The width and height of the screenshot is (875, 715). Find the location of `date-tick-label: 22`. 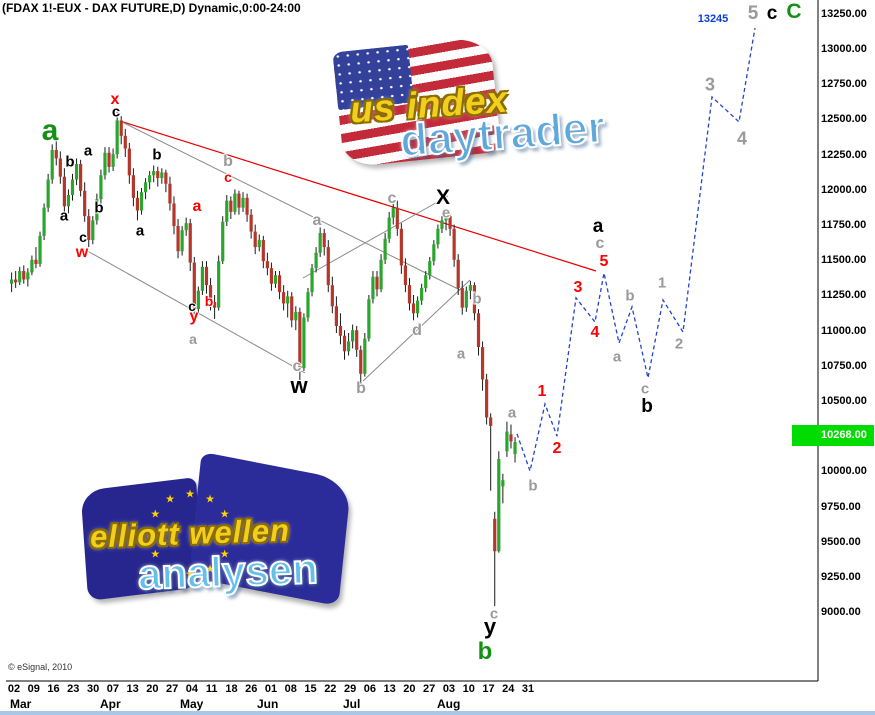

date-tick-label: 22 is located at coordinates (330, 689).